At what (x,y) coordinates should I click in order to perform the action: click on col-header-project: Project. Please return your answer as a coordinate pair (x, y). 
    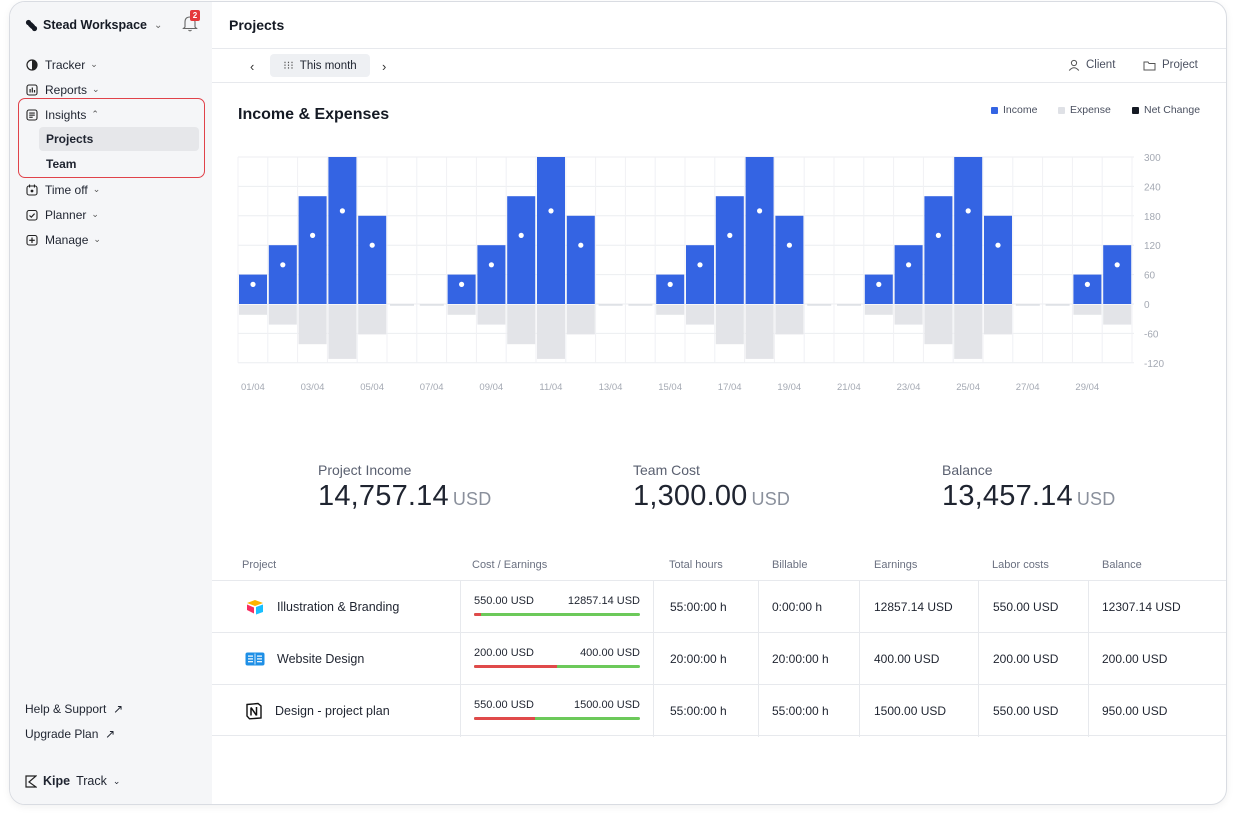
    Looking at the image, I should click on (259, 565).